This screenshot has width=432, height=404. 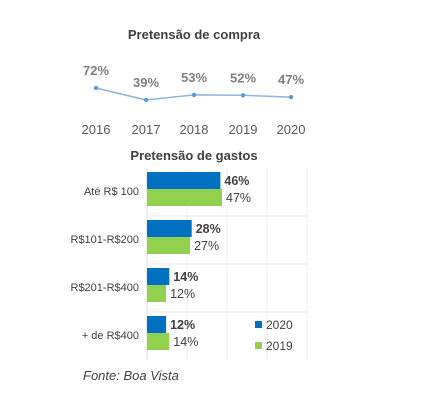 I want to click on line-x-tick-label: 2016, so click(x=96, y=129).